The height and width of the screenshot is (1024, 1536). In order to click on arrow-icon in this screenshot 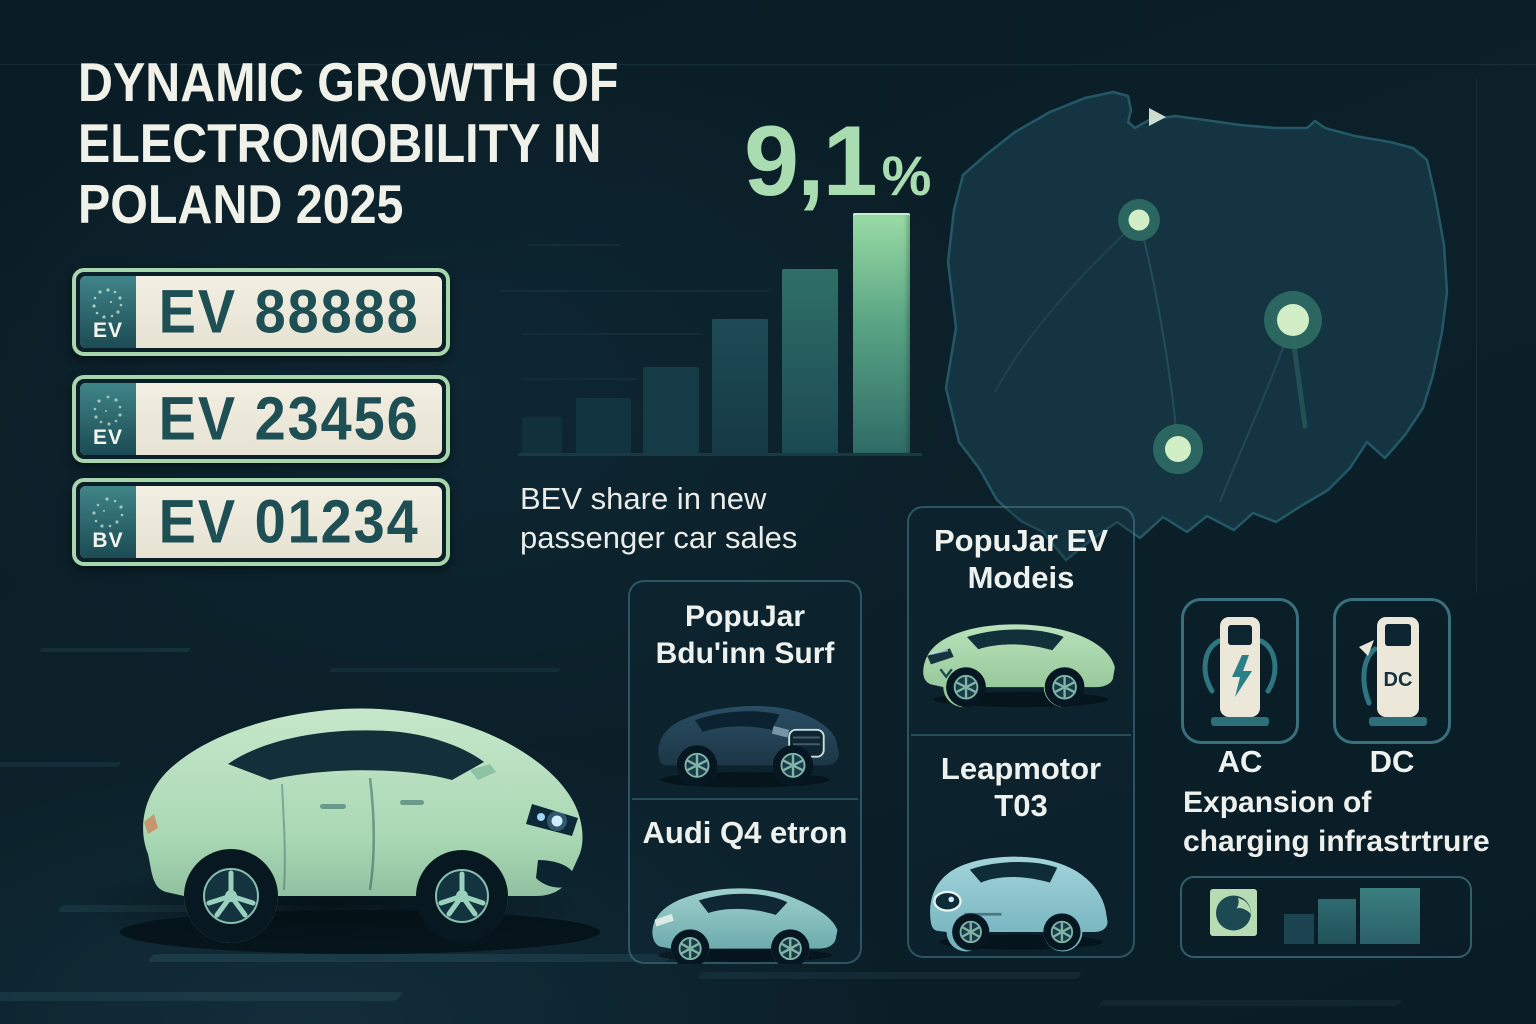, I will do `click(1366, 648)`.